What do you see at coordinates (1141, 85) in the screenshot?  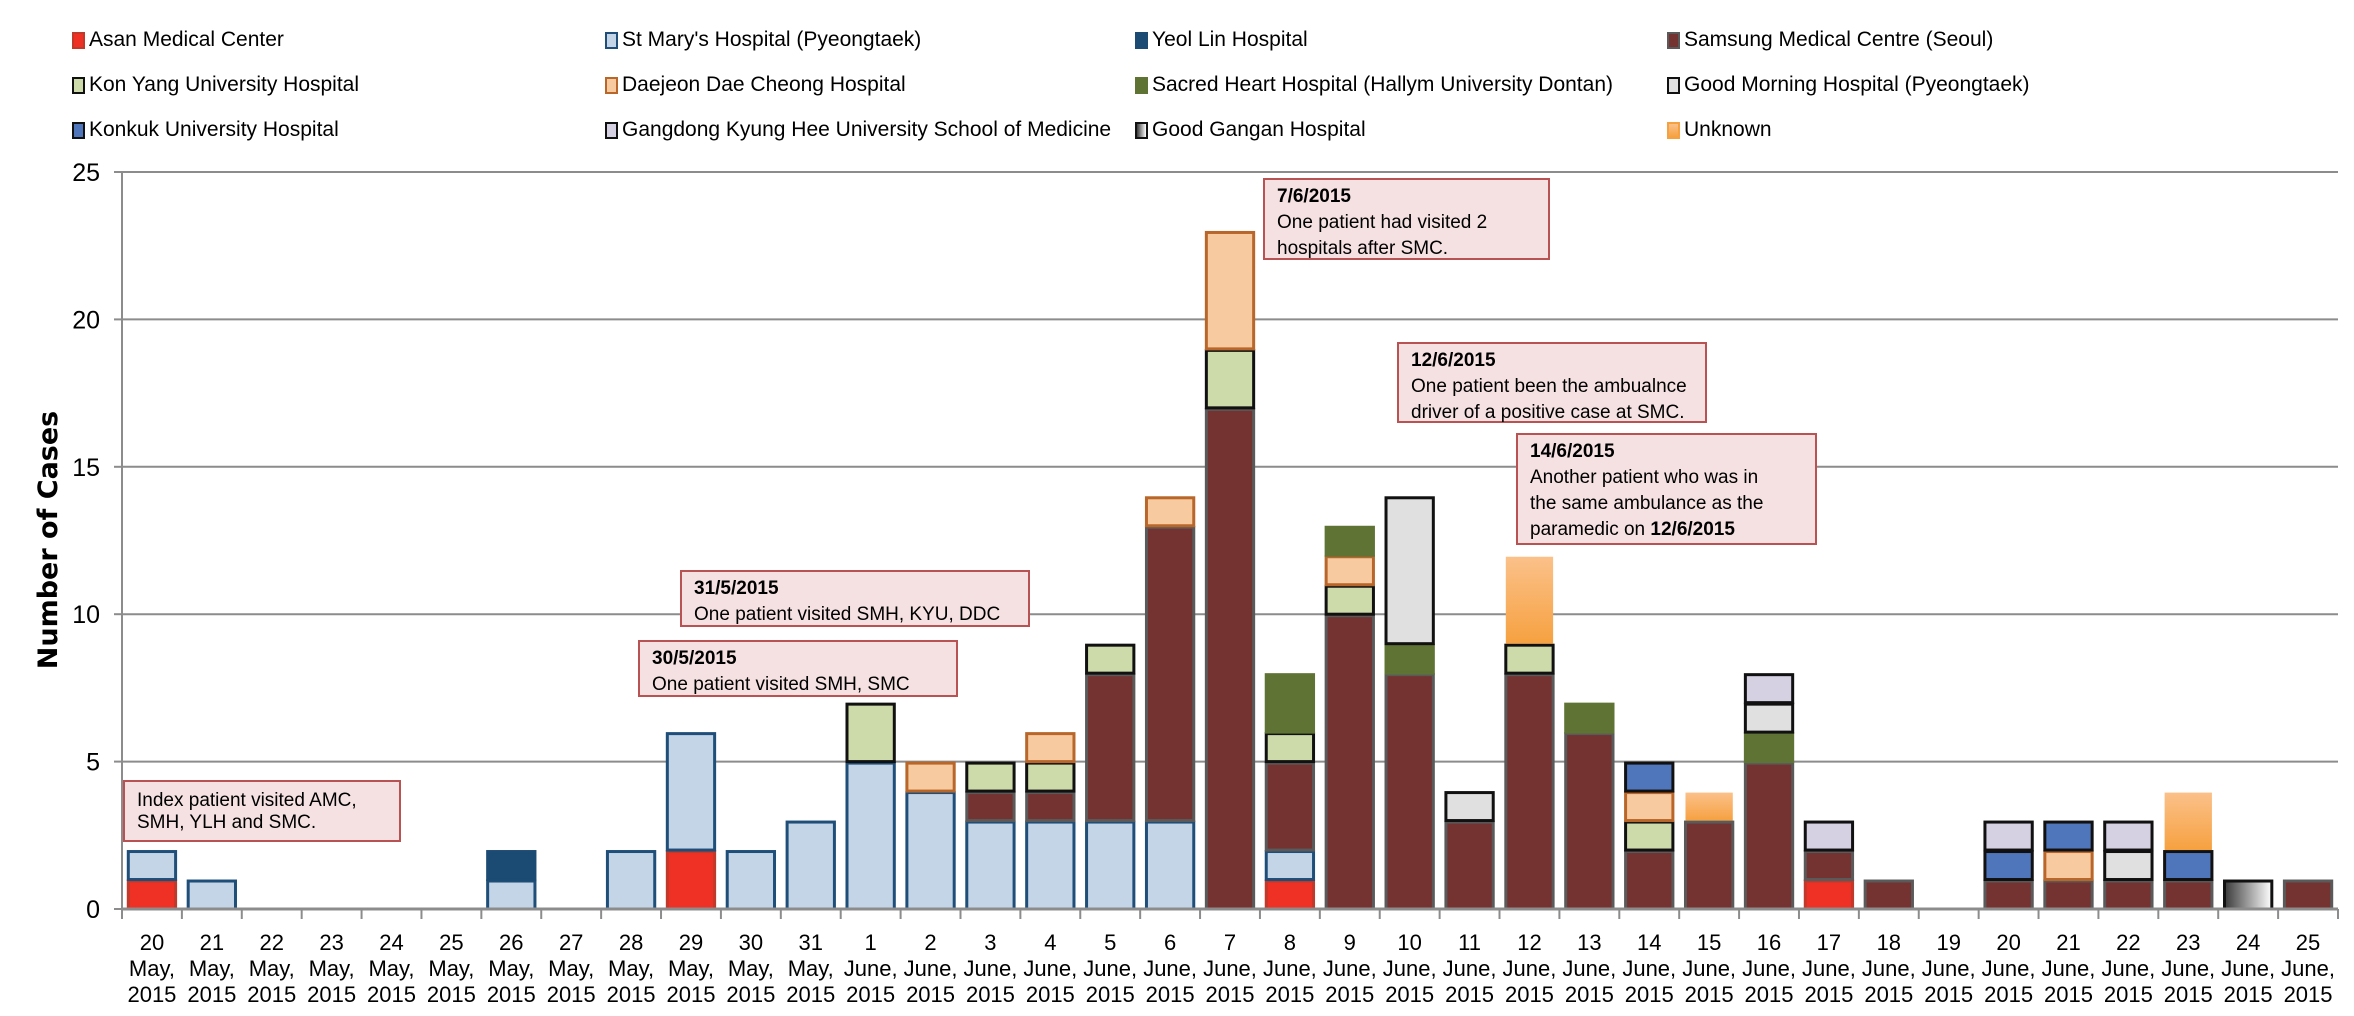 I see `legend-swatch-shh` at bounding box center [1141, 85].